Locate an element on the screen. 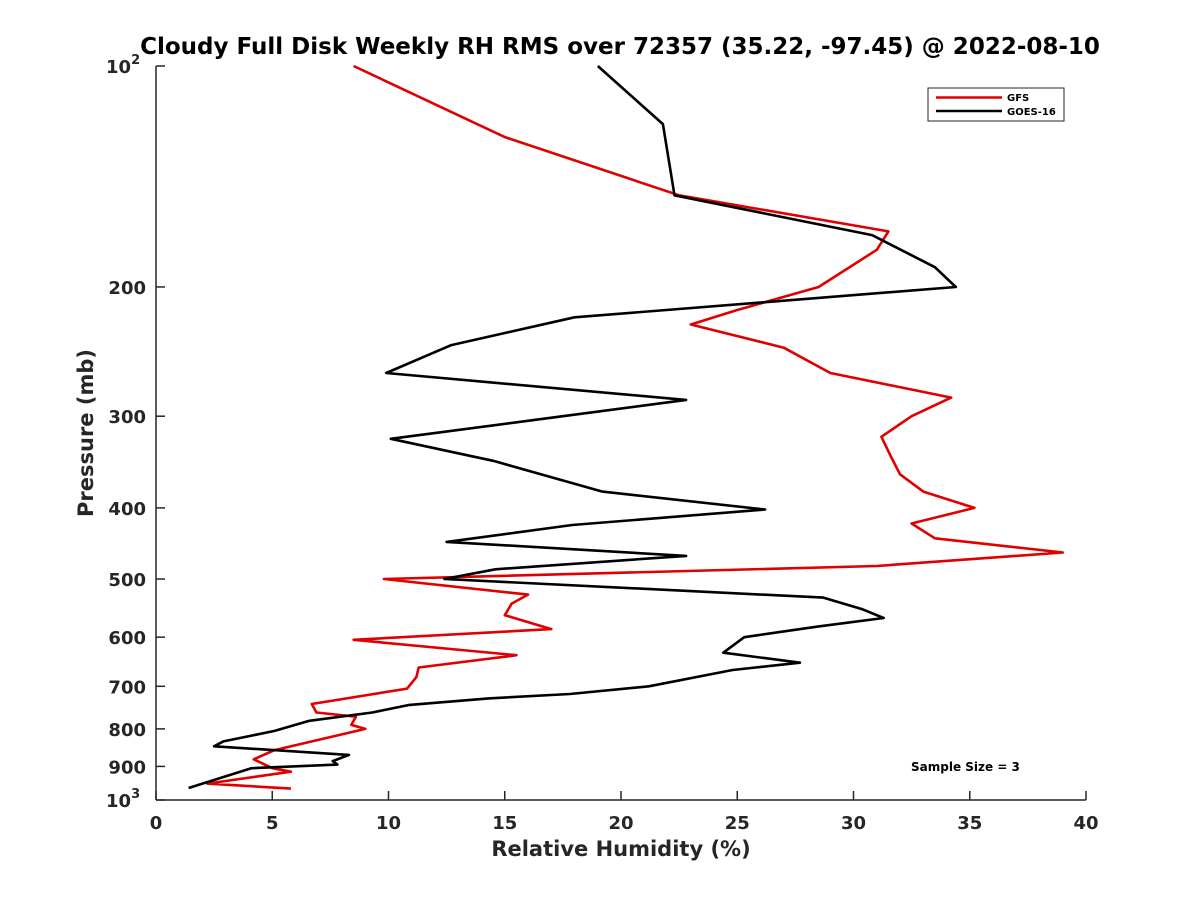  x-tick-label: 35 is located at coordinates (969, 823).